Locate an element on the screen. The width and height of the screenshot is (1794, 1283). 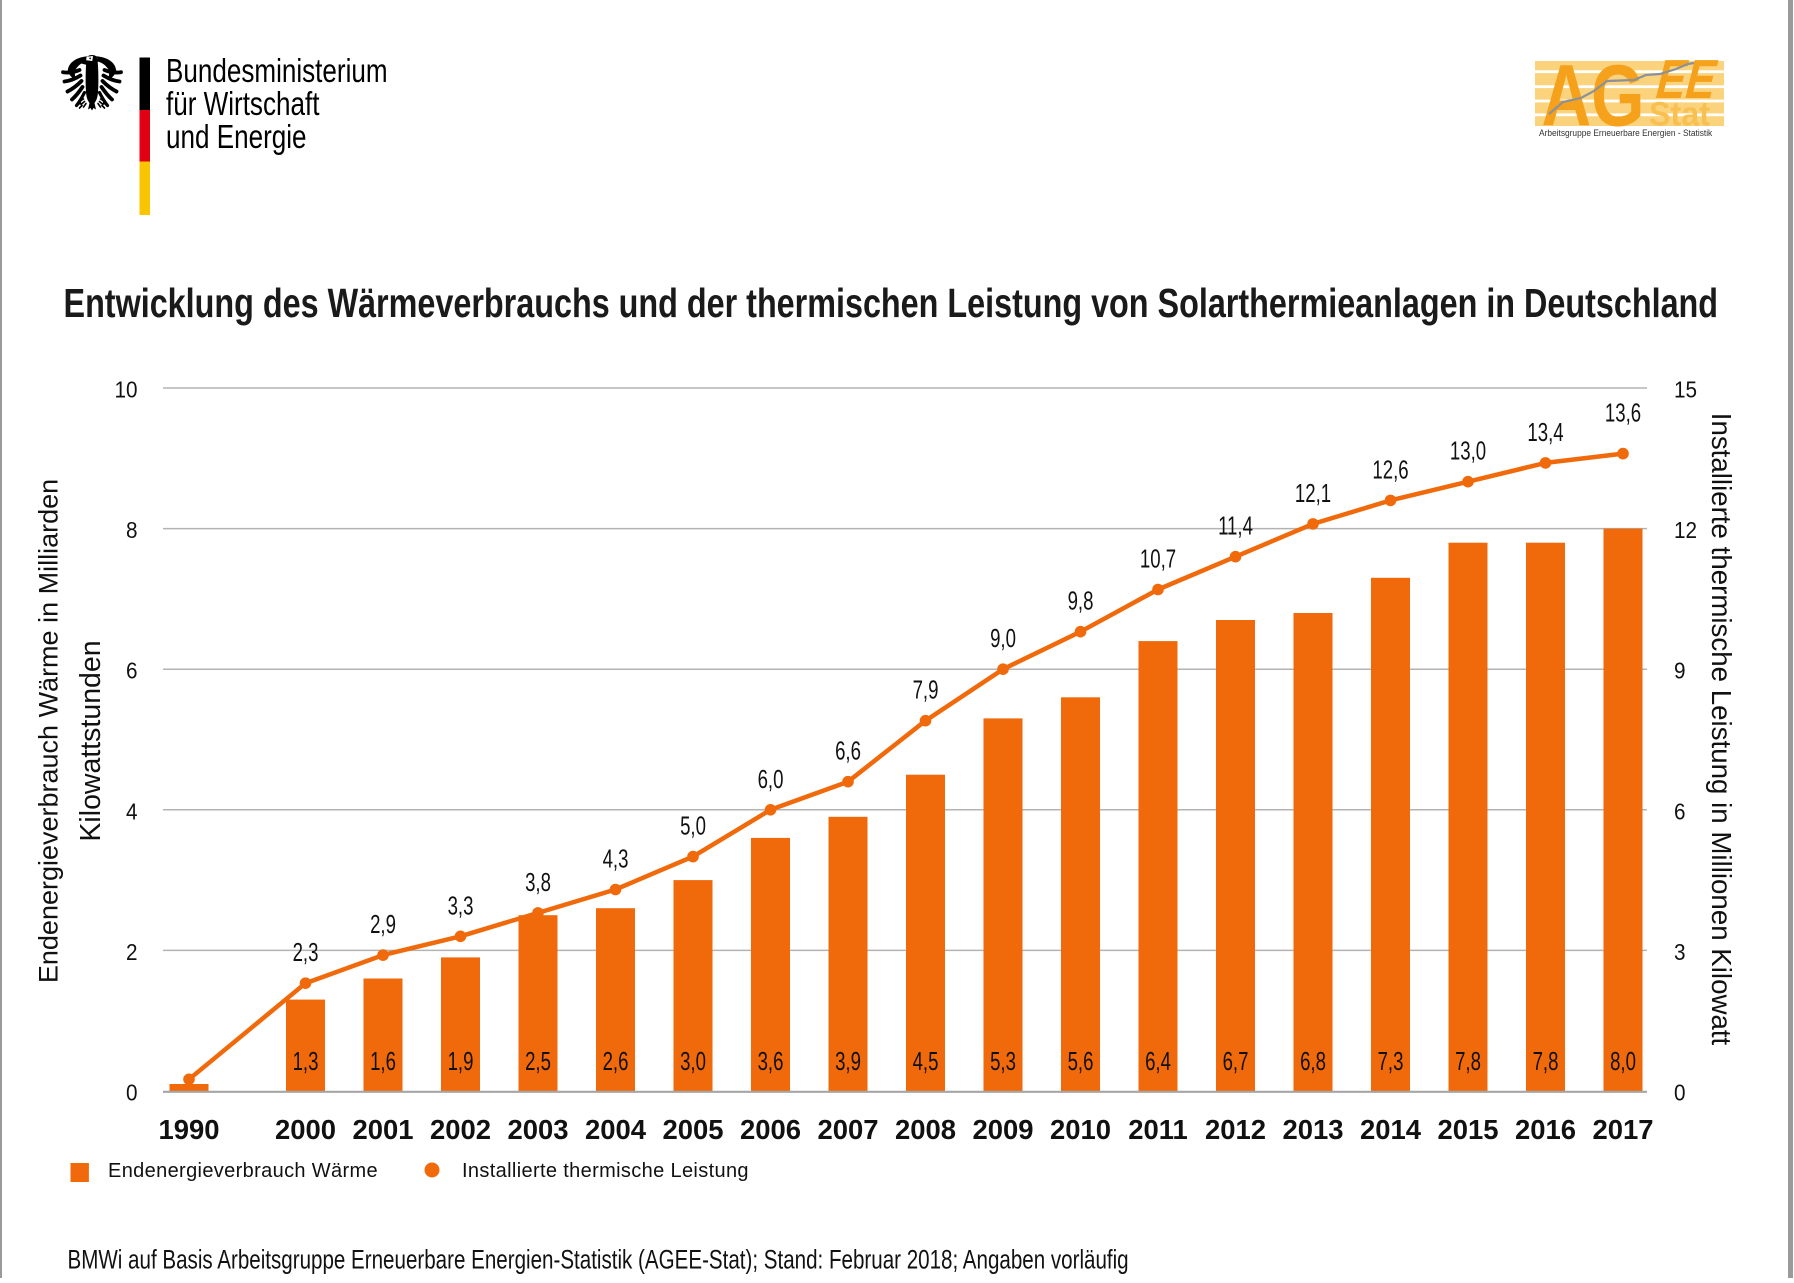
svg-text: 3,0 is located at coordinates (693, 1061).